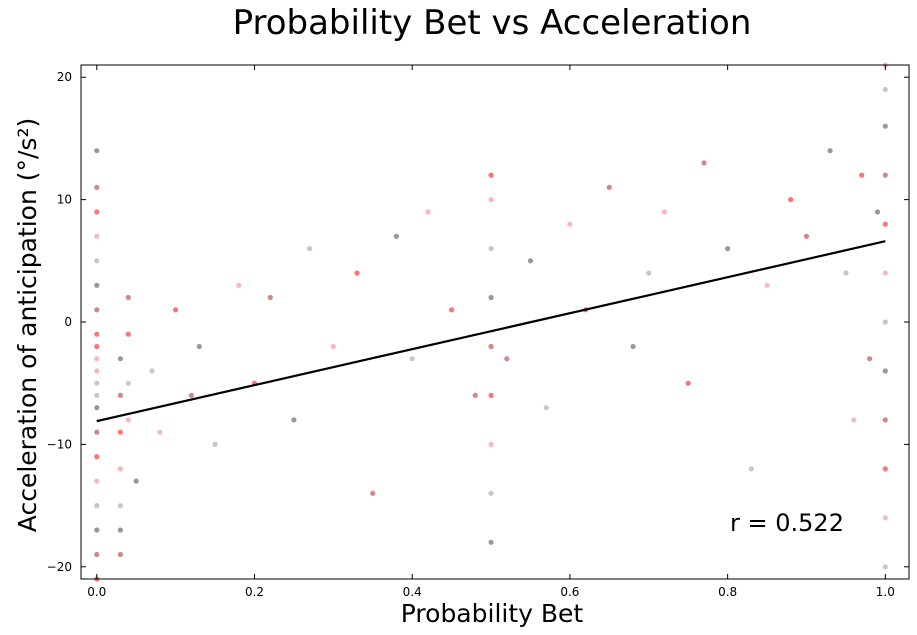 The height and width of the screenshot is (635, 917). Describe the element at coordinates (64, 77) in the screenshot. I see `y-tick-label: 20` at that location.